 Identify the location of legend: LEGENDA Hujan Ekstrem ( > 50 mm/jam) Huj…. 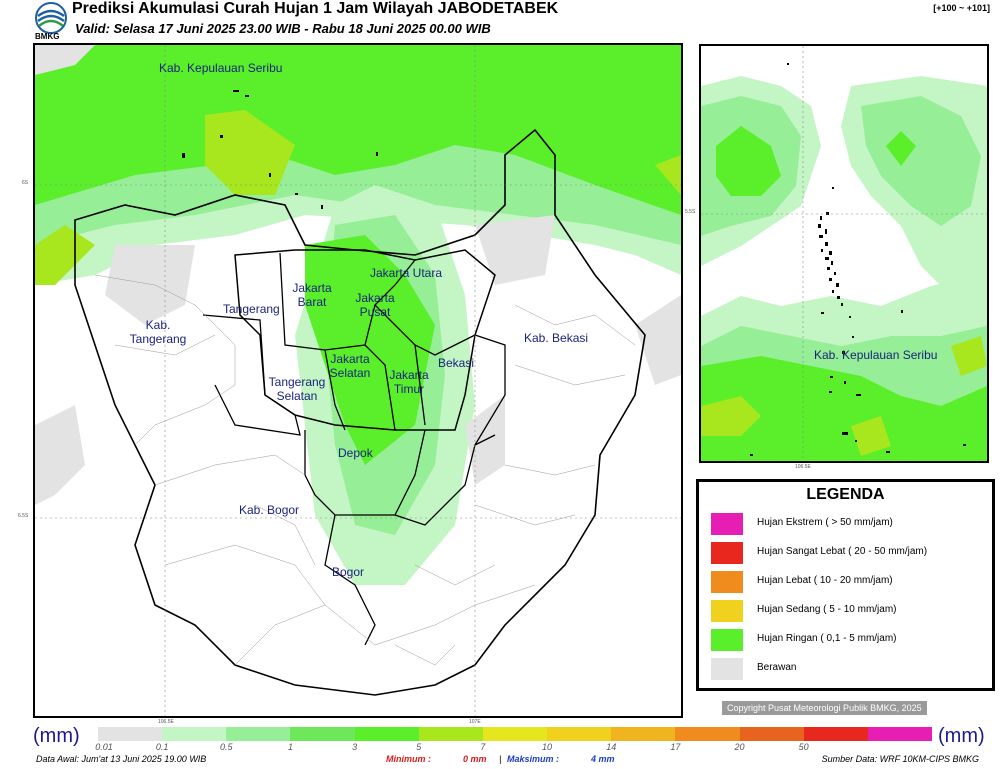
(845, 585).